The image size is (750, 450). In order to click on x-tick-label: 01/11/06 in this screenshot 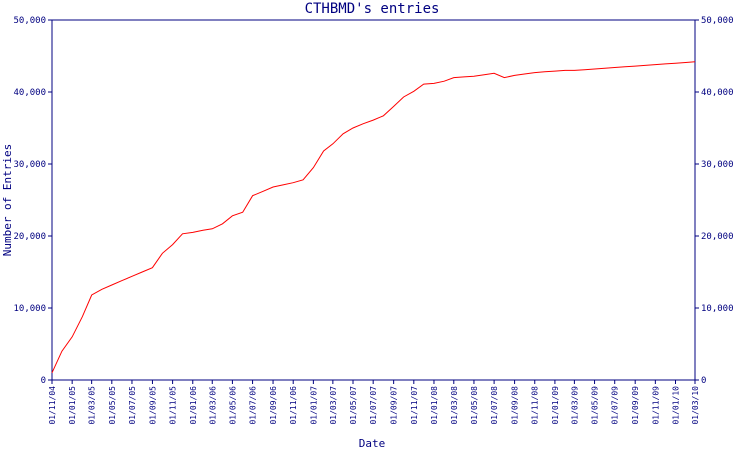, I will do `click(293, 405)`.